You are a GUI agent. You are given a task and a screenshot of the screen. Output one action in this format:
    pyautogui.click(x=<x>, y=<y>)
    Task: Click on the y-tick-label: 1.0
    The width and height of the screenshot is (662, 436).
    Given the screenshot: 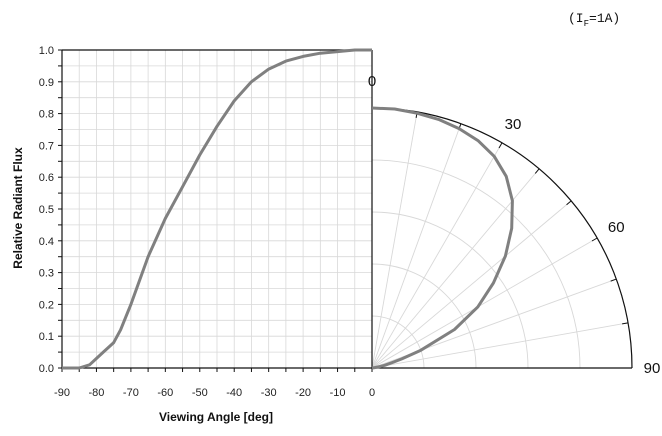 What is the action you would take?
    pyautogui.click(x=46, y=51)
    